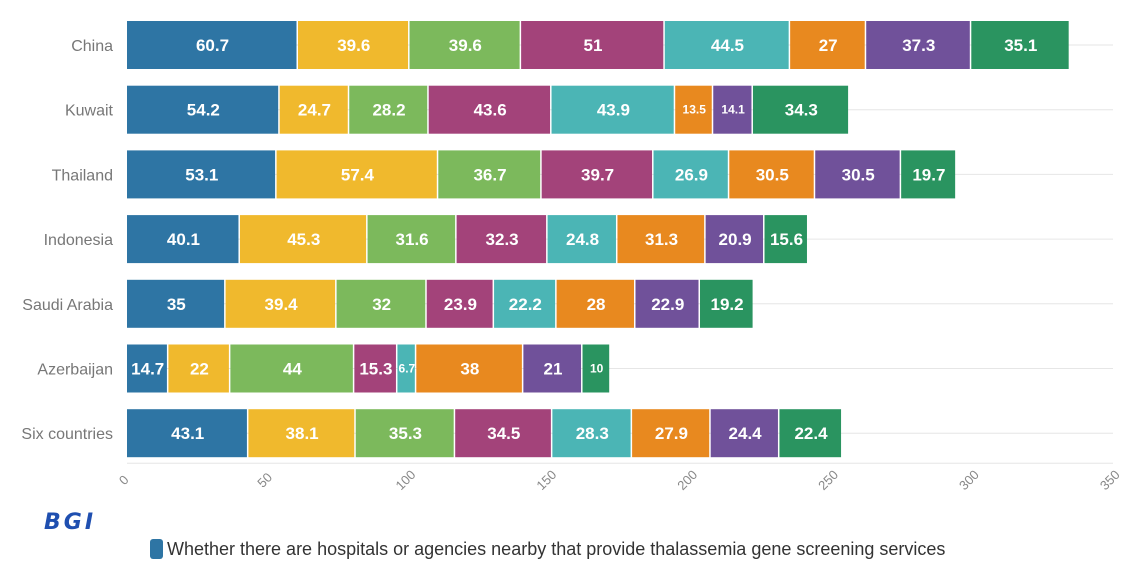  What do you see at coordinates (89, 111) in the screenshot?
I see `category-label: Kuwait` at bounding box center [89, 111].